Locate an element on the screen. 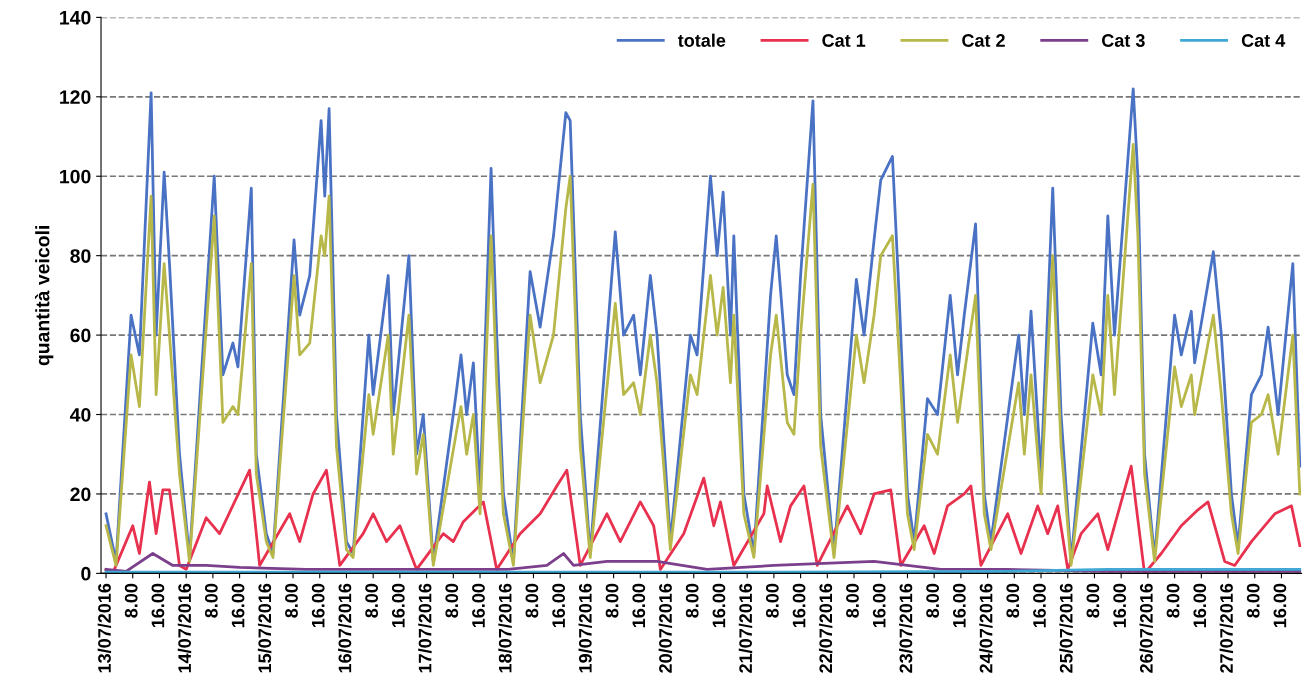 The height and width of the screenshot is (695, 1312). legend-label: Cat 3 is located at coordinates (1123, 40).